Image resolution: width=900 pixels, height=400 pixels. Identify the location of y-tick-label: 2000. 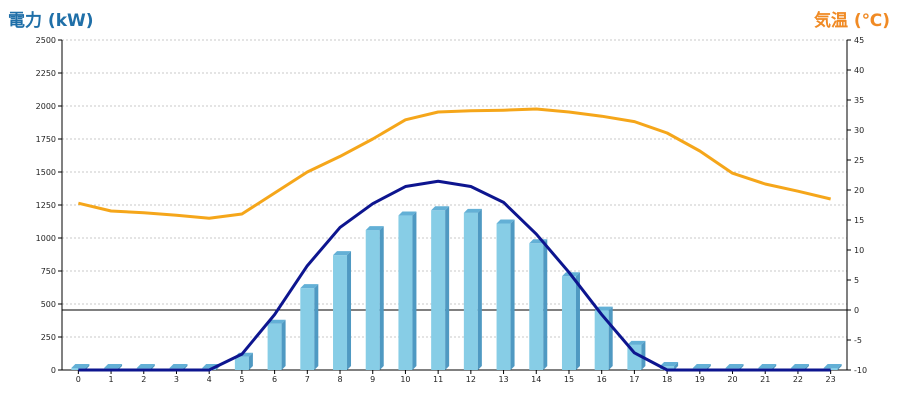
(46, 106).